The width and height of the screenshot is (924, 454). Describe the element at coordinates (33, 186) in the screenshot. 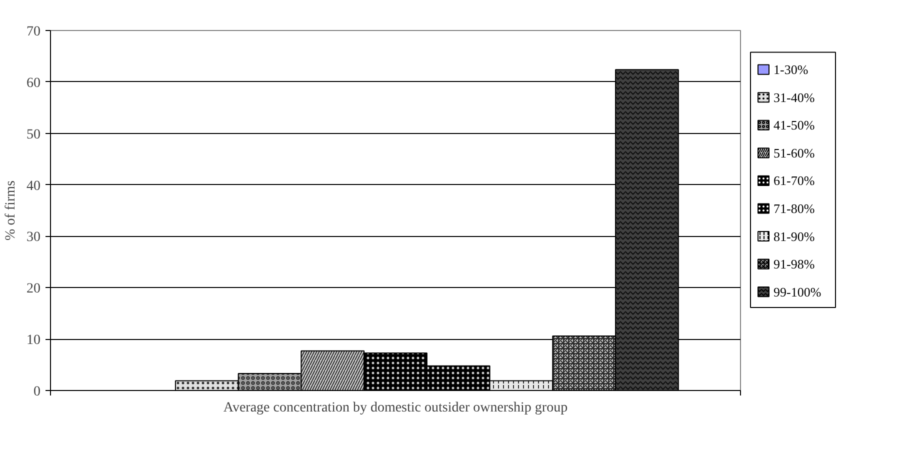

I see `y-tick-label: 40` at that location.